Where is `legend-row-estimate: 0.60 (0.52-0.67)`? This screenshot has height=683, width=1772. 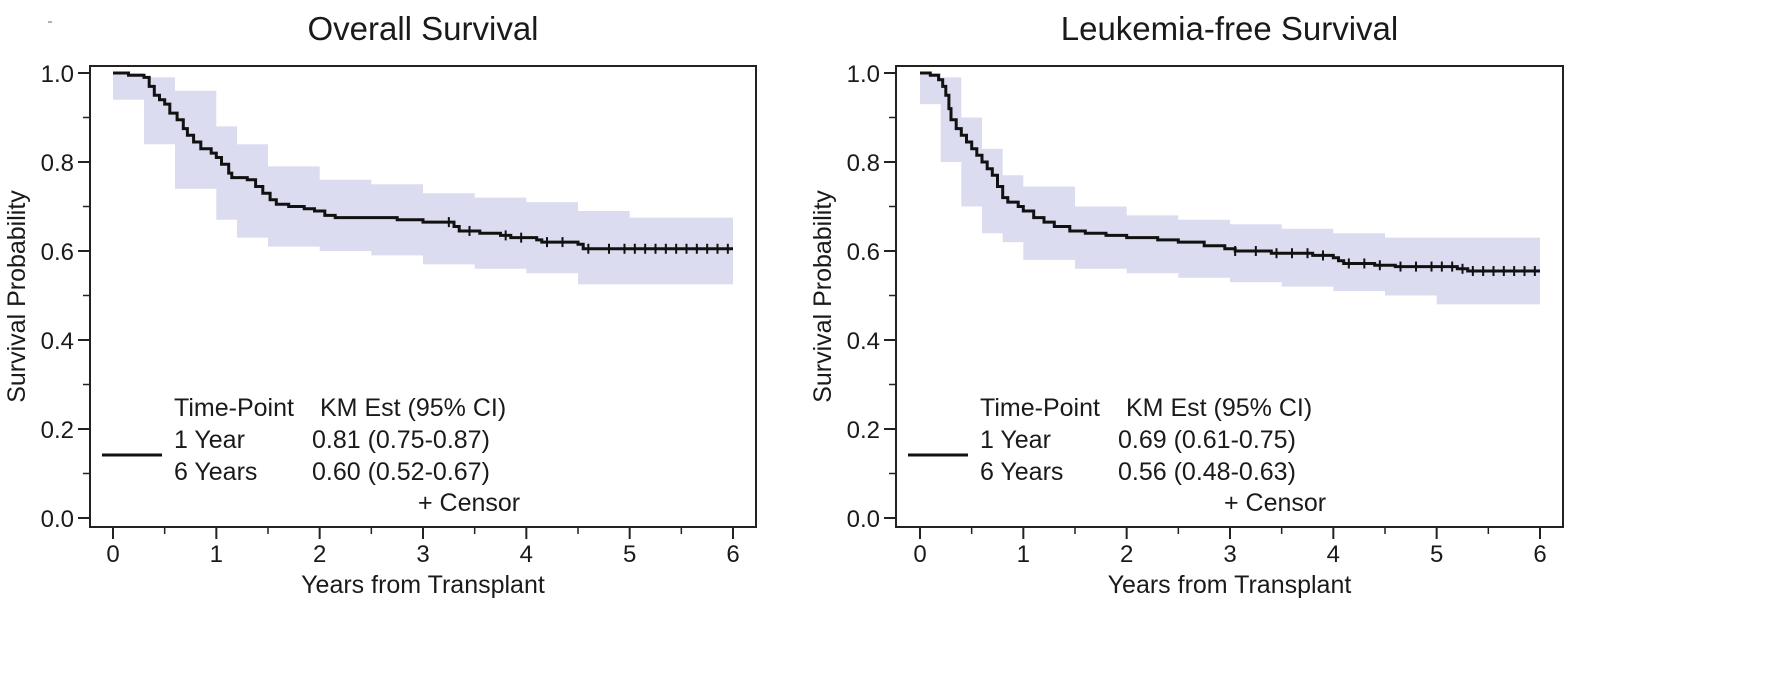 legend-row-estimate: 0.60 (0.52-0.67) is located at coordinates (401, 472).